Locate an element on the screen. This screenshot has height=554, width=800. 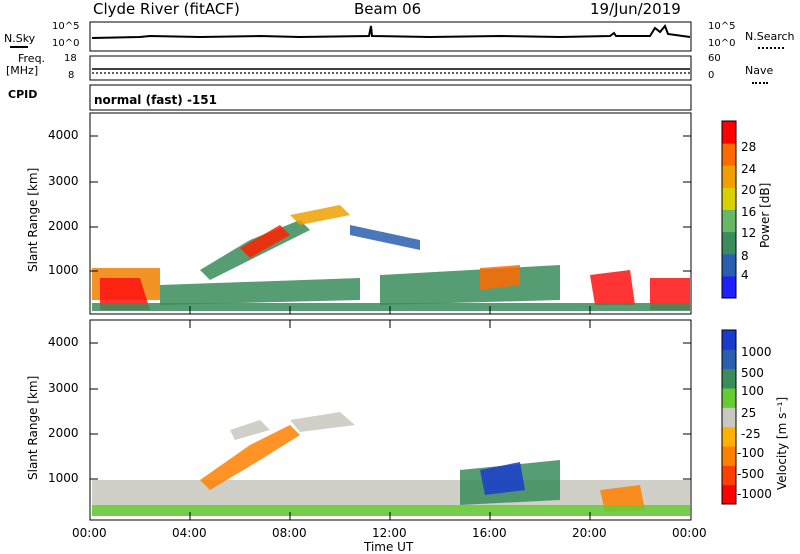
vel-cbar-tick-m1000: -1000 is located at coordinates (754, 494).